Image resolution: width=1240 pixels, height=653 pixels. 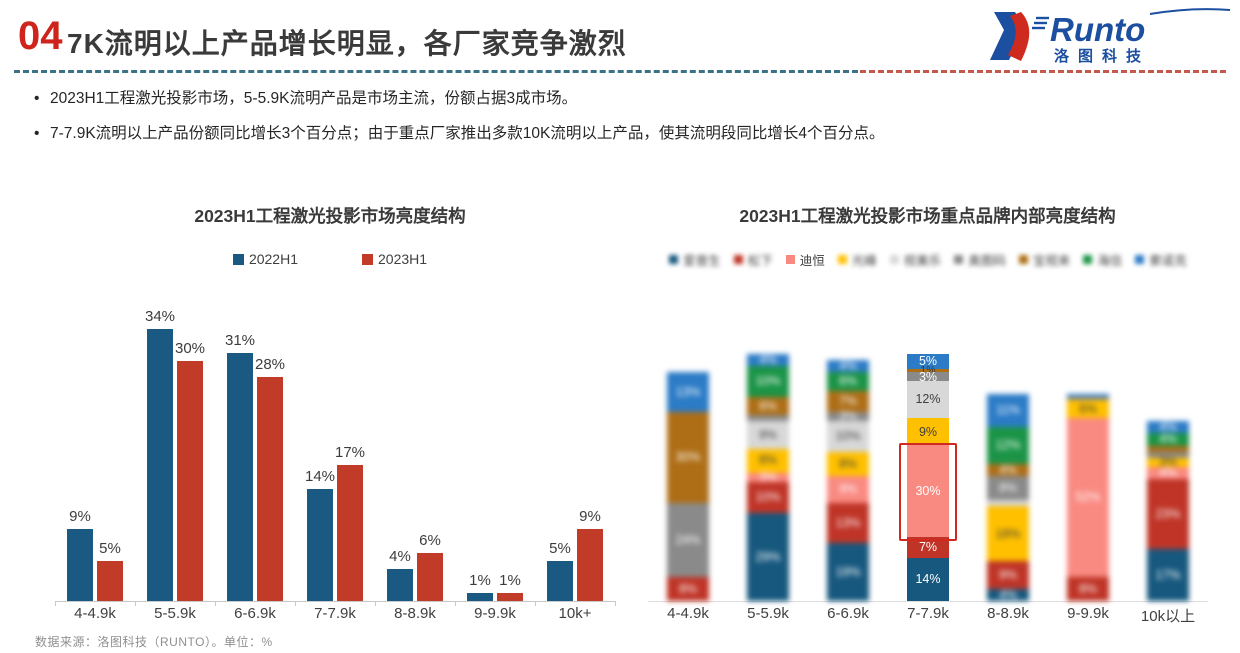 I want to click on segment-value-label: 1%, so click(x=928, y=370).